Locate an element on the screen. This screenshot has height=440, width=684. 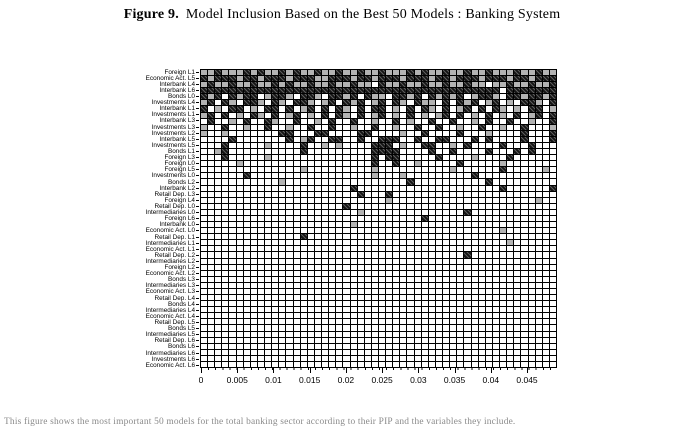
y-axis-label: Intermediaries L3 is located at coordinates (170, 286).